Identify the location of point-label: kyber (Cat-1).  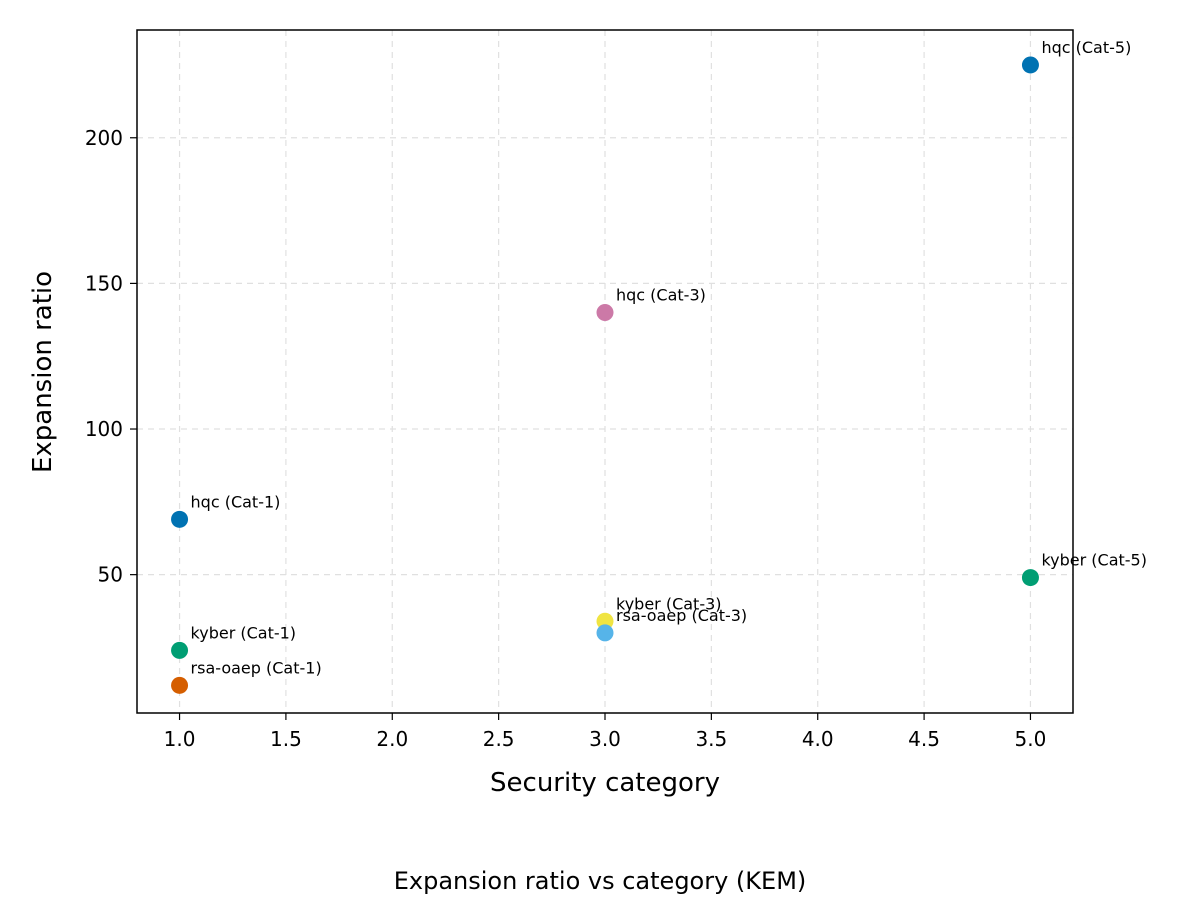
(244, 632).